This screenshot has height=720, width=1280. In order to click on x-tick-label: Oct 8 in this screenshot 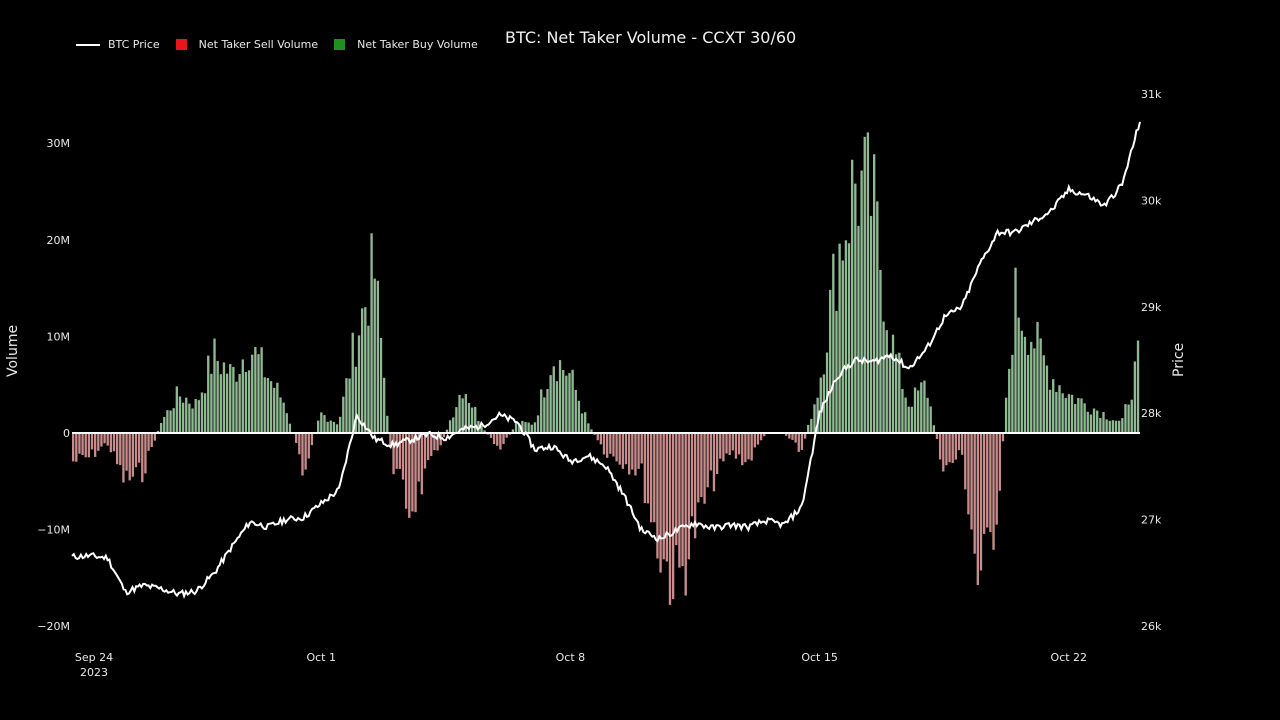, I will do `click(571, 657)`.